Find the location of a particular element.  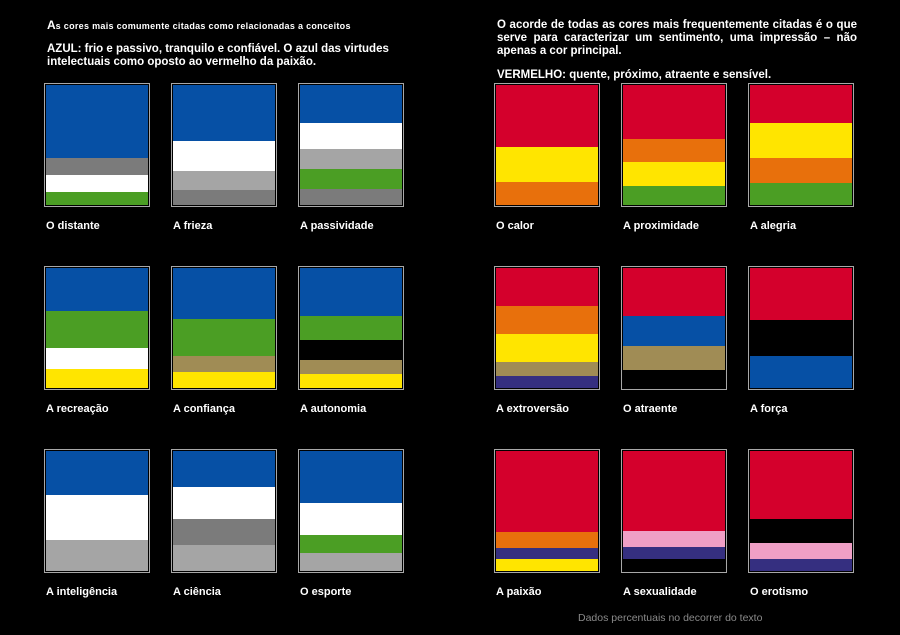

card-label: A sexualidade is located at coordinates (660, 592).